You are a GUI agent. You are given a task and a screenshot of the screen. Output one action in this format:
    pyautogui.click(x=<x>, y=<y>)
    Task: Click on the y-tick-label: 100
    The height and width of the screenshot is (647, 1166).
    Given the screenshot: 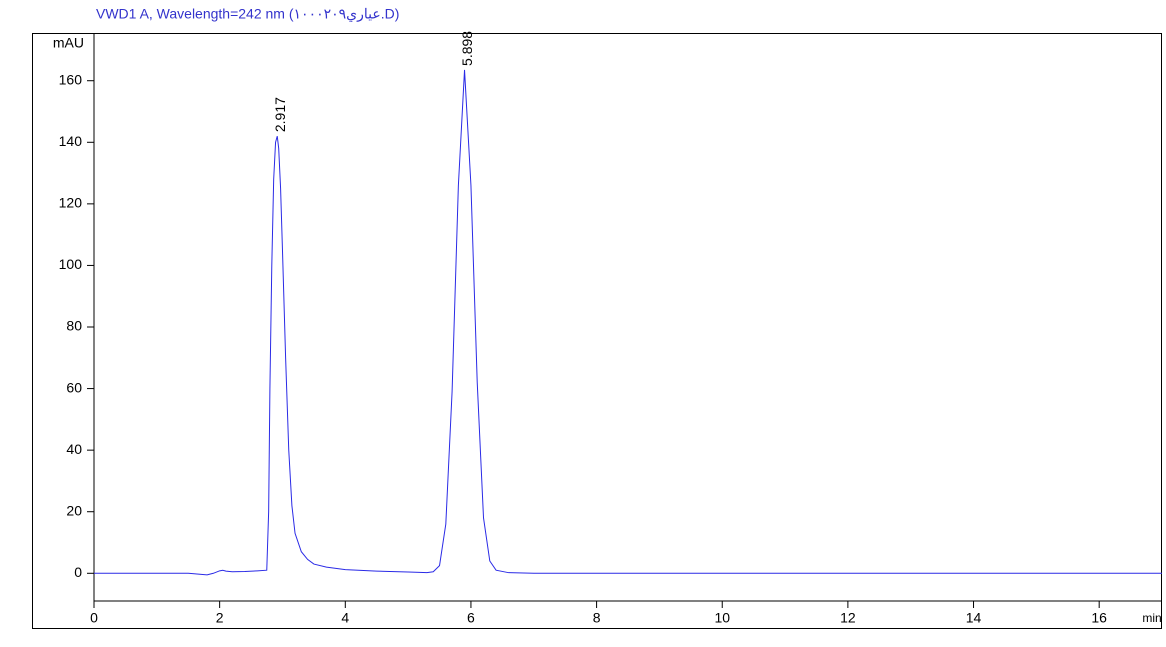 What is the action you would take?
    pyautogui.click(x=71, y=264)
    